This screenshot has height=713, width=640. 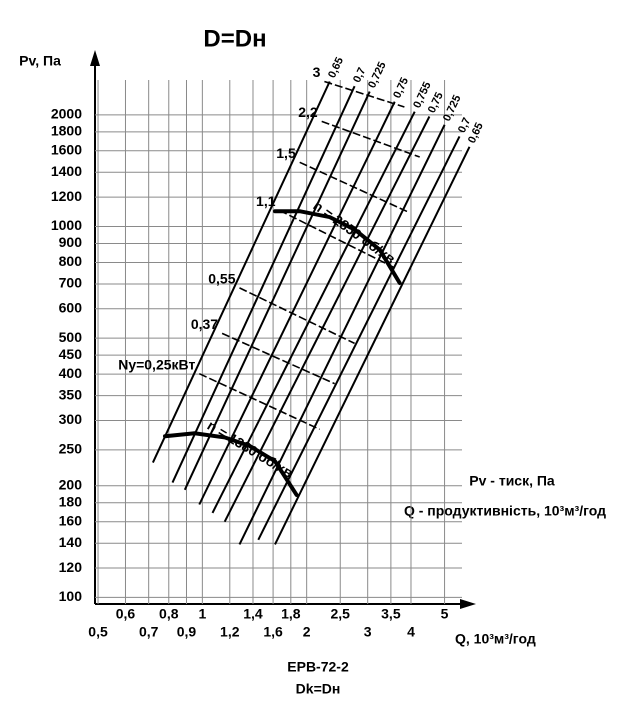 What do you see at coordinates (377, 75) in the screenshot?
I see `efficiency-label: 0,725` at bounding box center [377, 75].